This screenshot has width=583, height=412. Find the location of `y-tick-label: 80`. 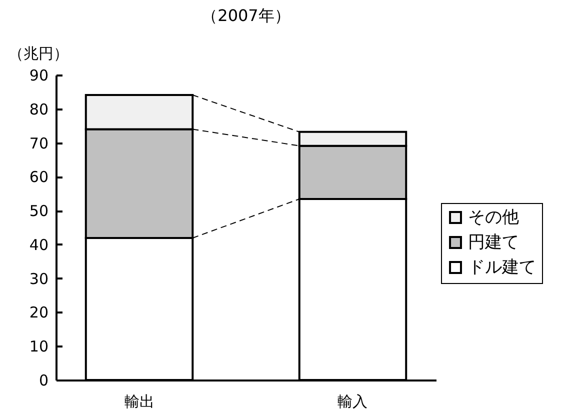

y-tick-label: 80 is located at coordinates (38, 109).